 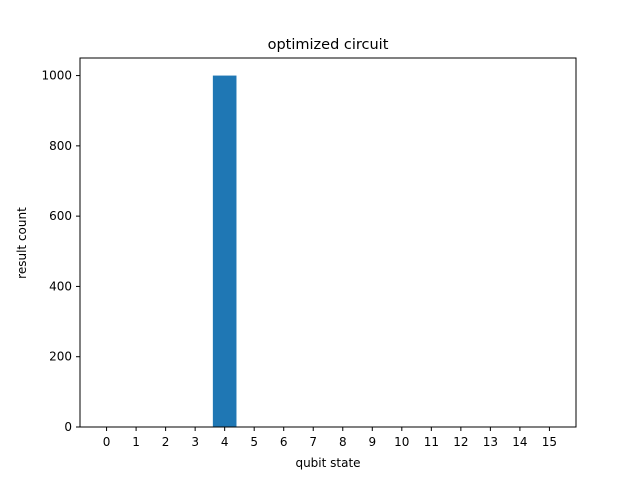 I want to click on y-tick-label: 1000, so click(x=56, y=76).